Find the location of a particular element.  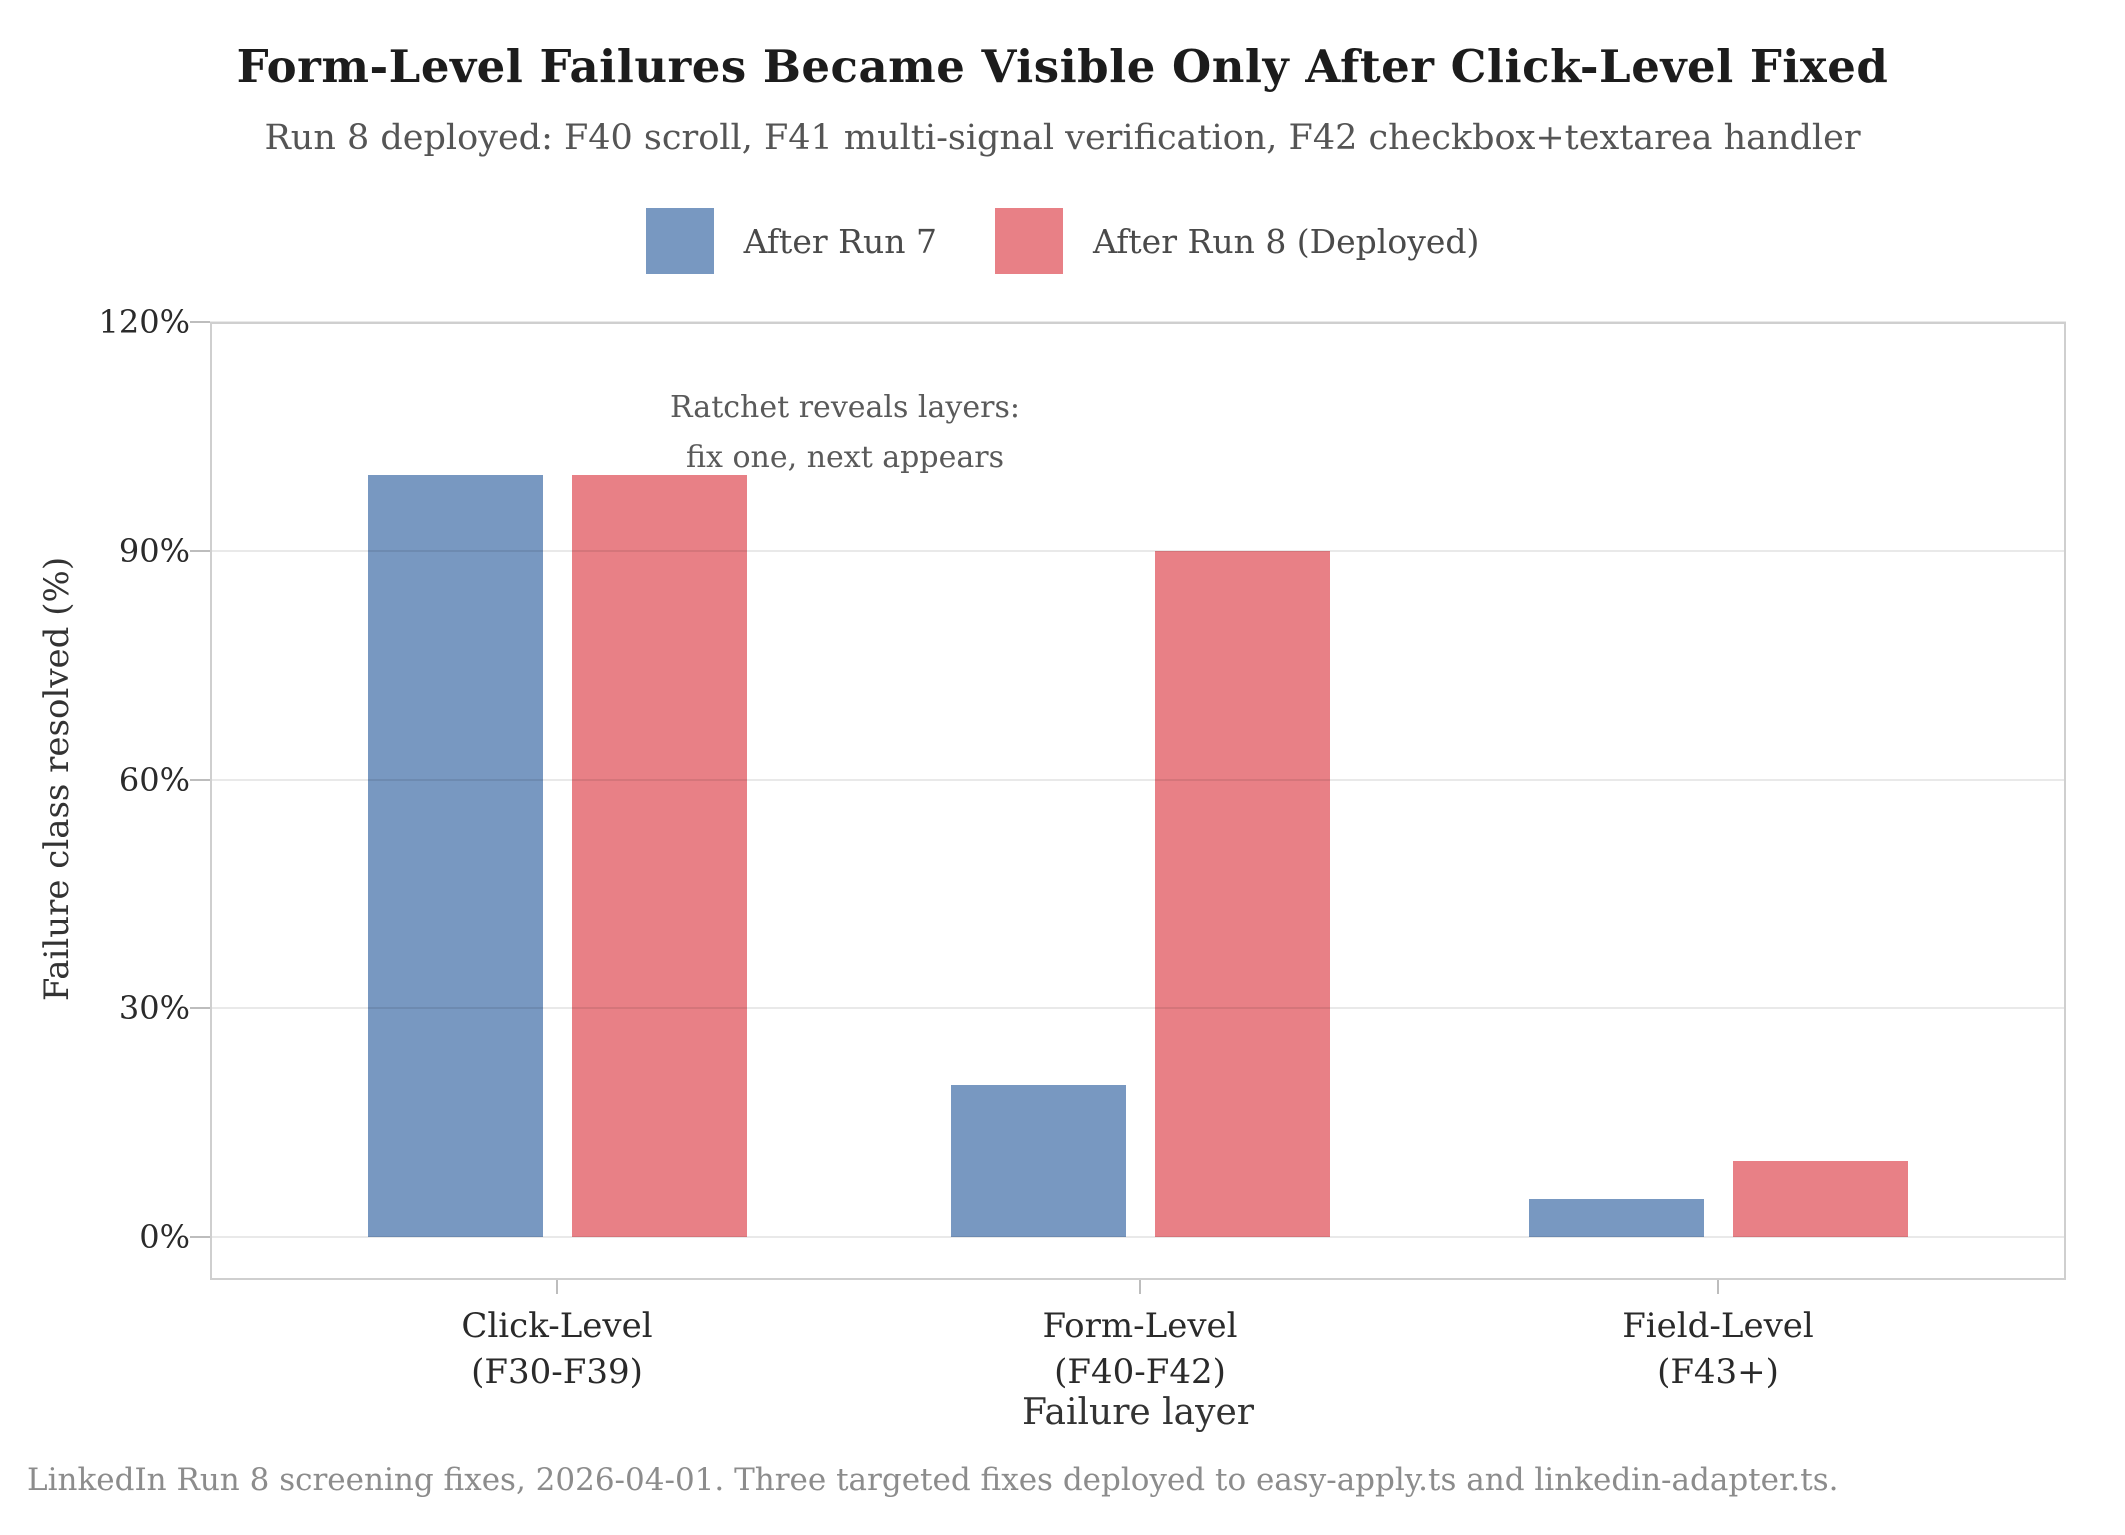

y-tick-label-120%: 120% is located at coordinates (144, 322).